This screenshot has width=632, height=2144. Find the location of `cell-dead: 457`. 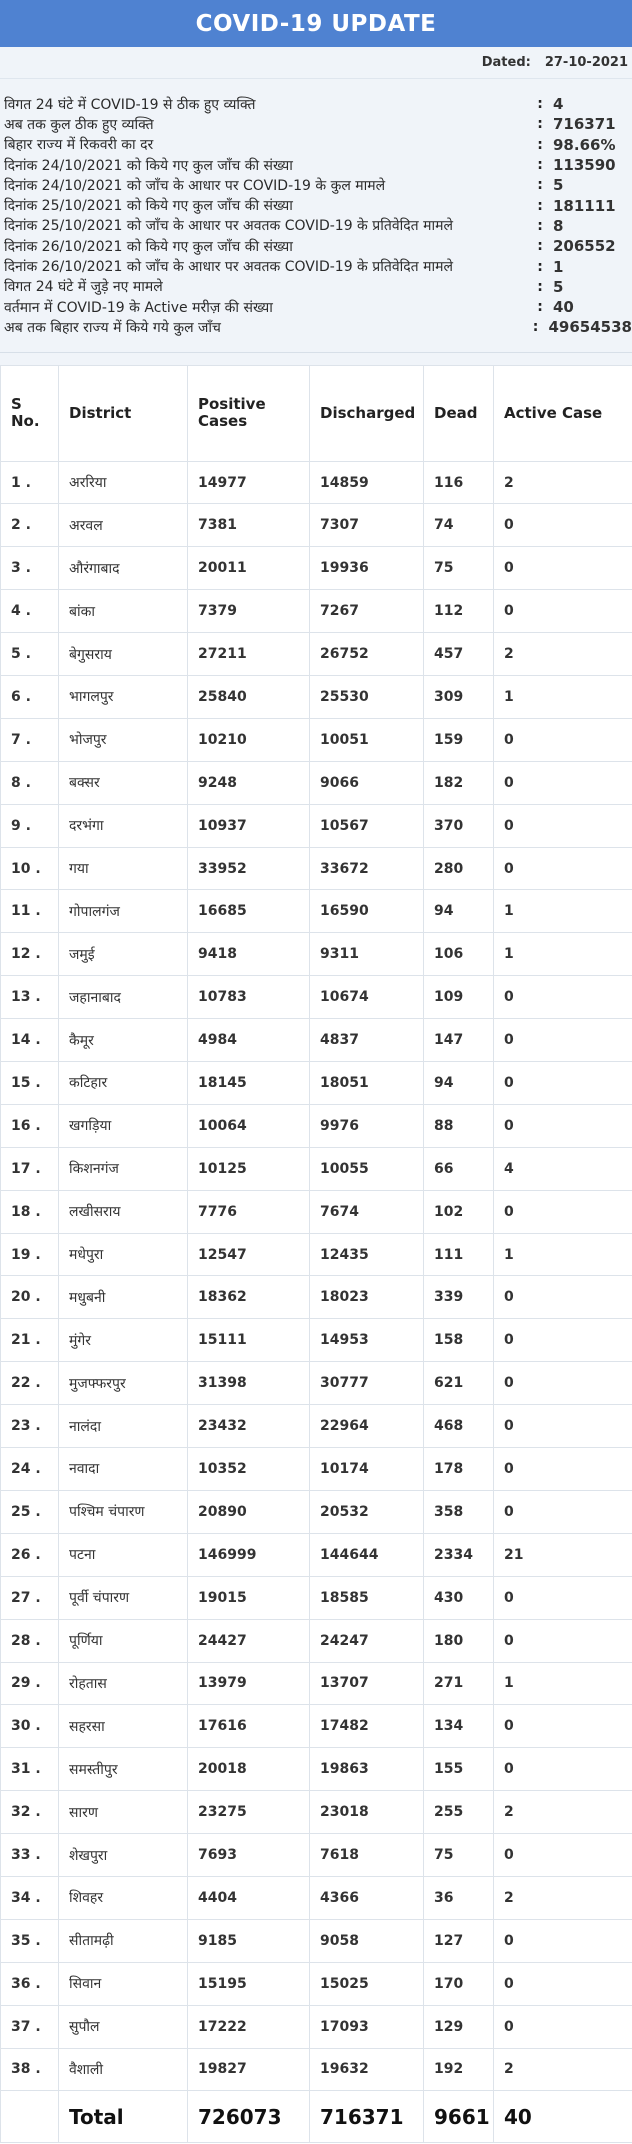

cell-dead: 457 is located at coordinates (458, 654).